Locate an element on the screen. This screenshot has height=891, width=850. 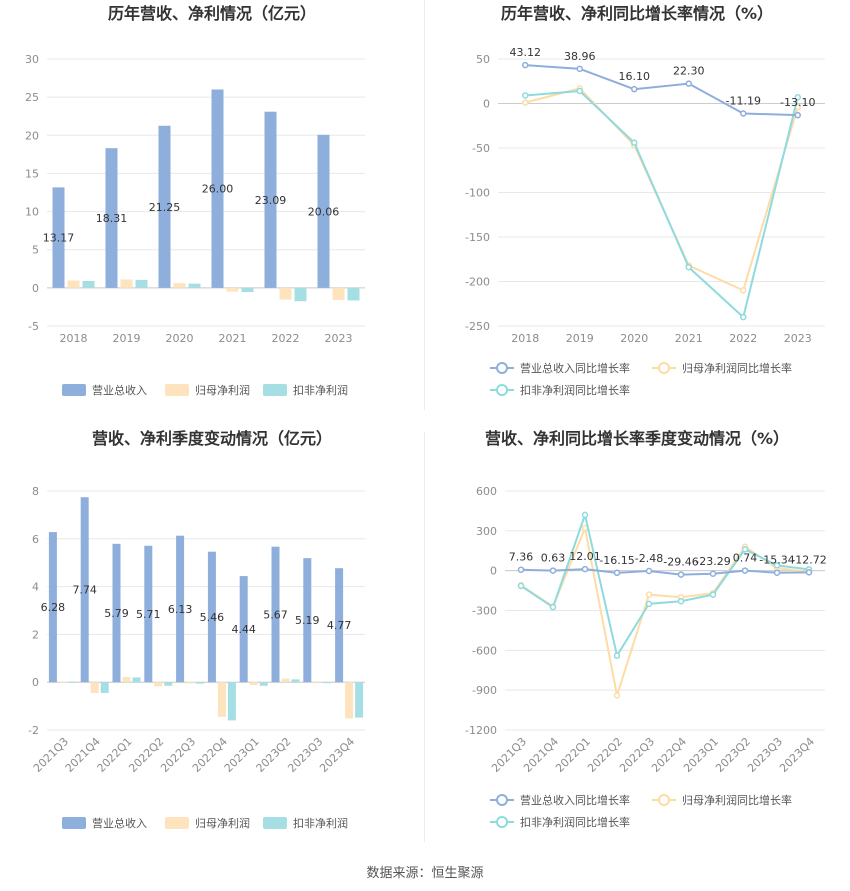
y-tick-label: -2 is located at coordinates (33, 730).